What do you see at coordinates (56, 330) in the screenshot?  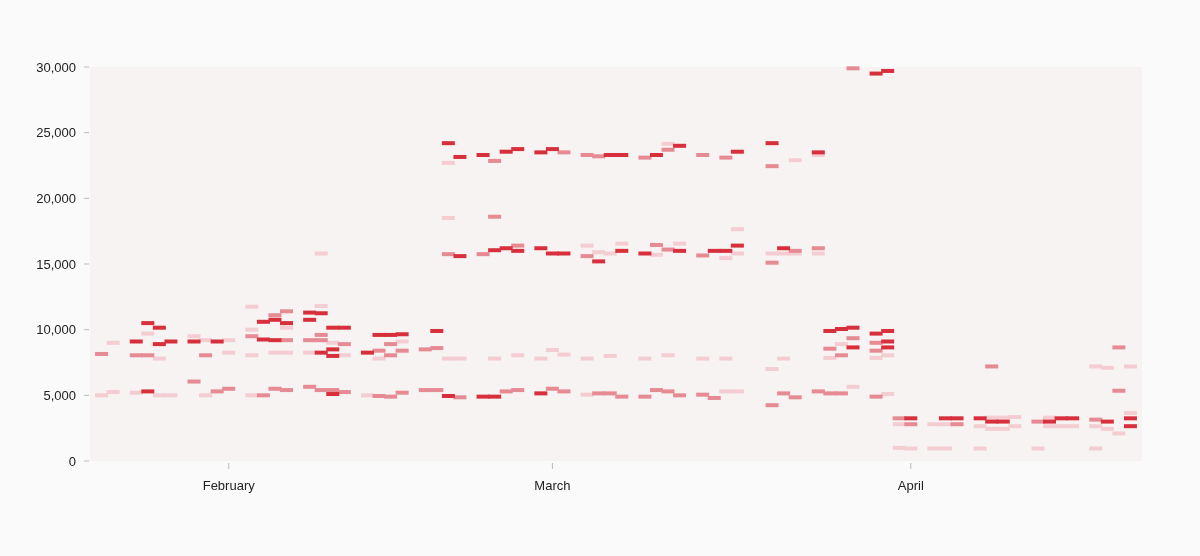 I see `y-tick-label: 10,000` at bounding box center [56, 330].